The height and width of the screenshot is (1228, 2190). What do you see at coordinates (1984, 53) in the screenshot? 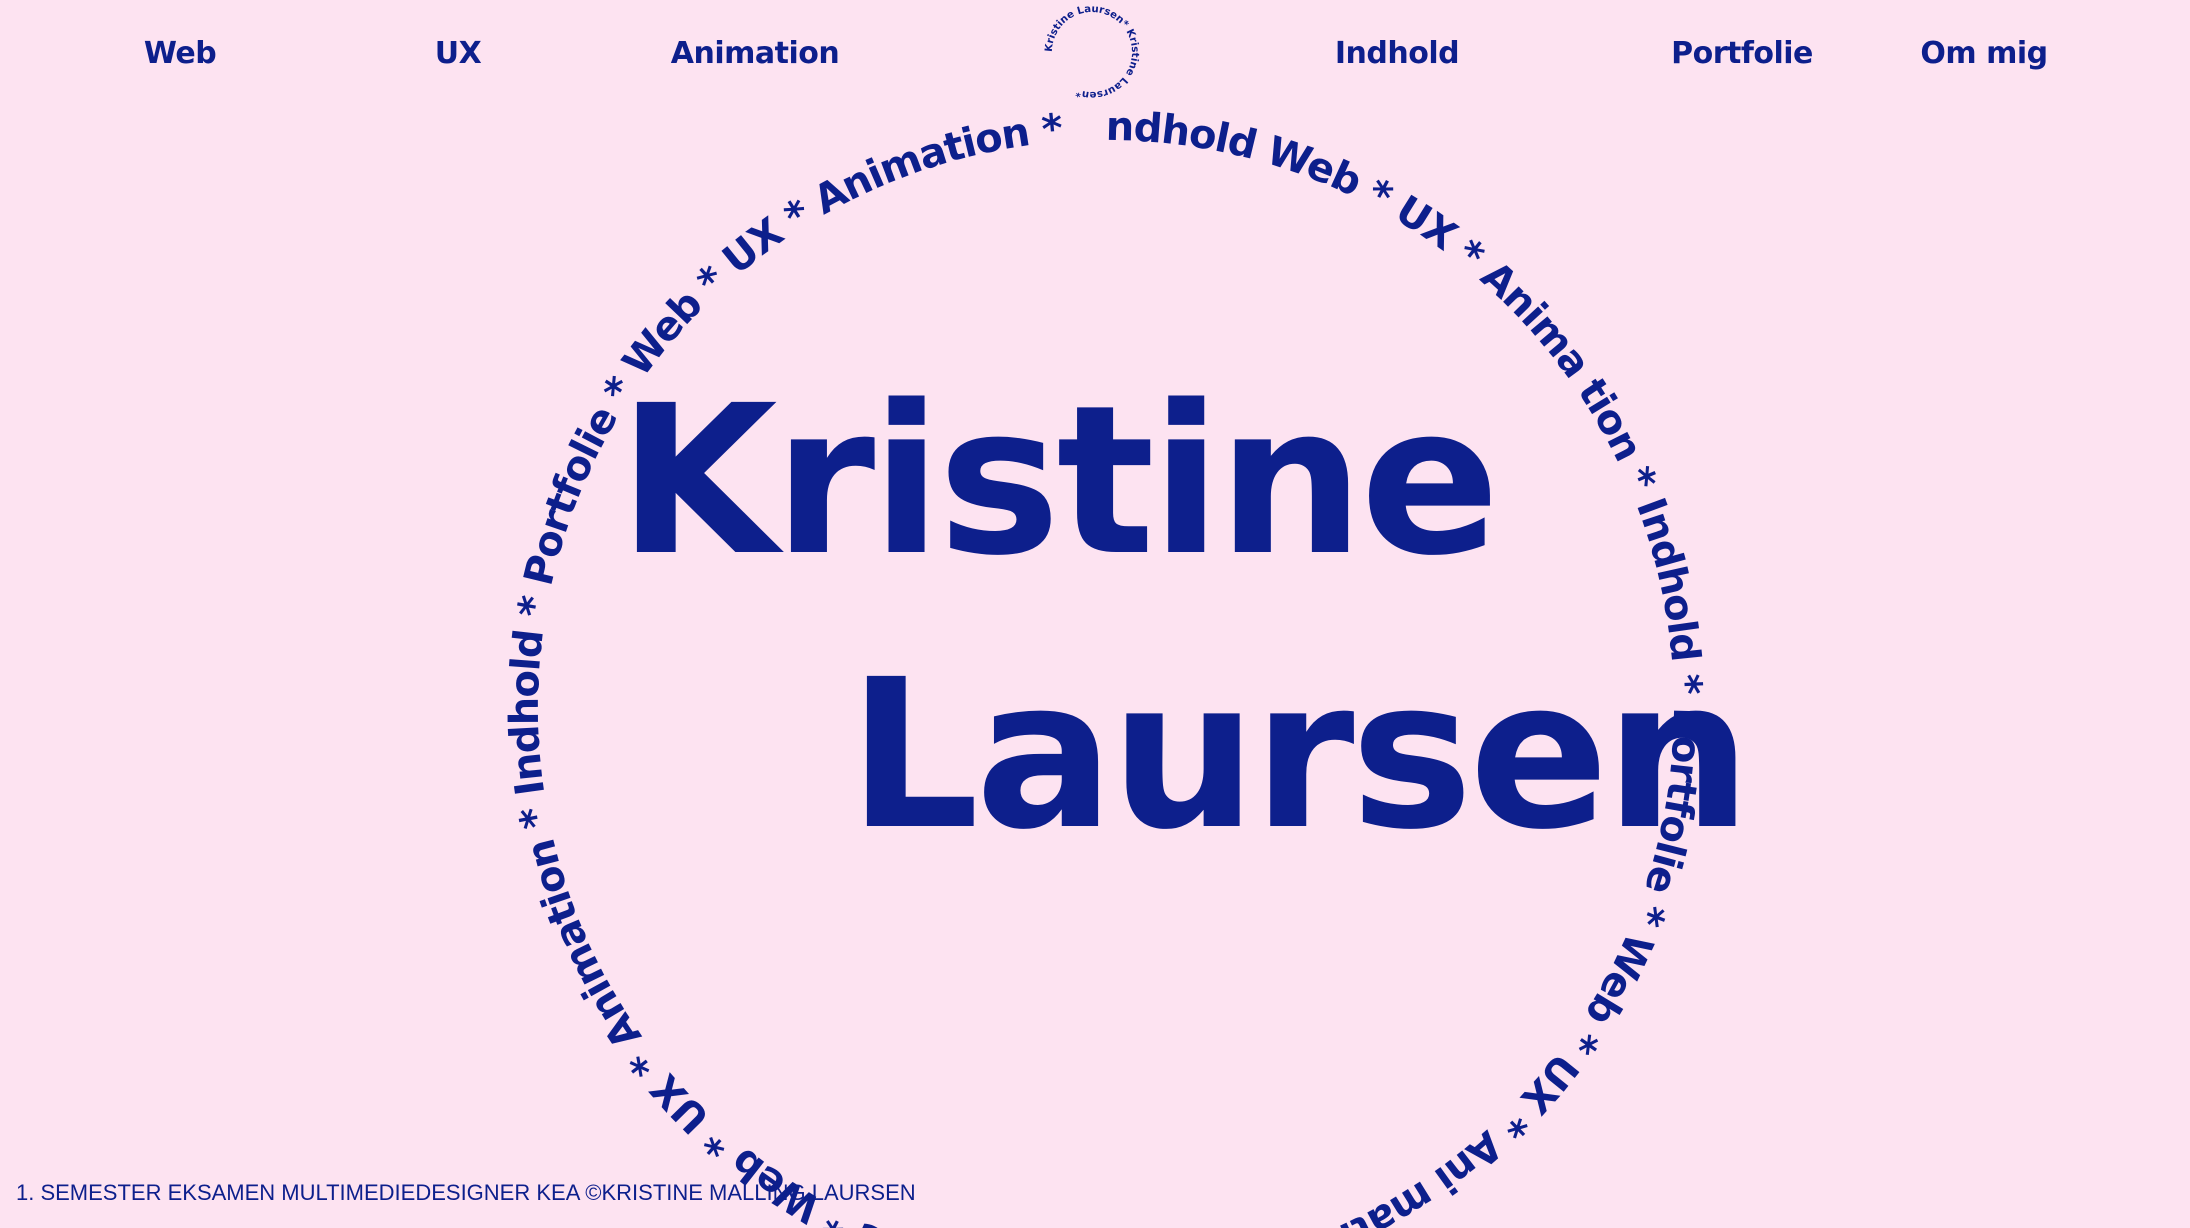
I see `nav-link-om-mig: Om mig` at bounding box center [1984, 53].